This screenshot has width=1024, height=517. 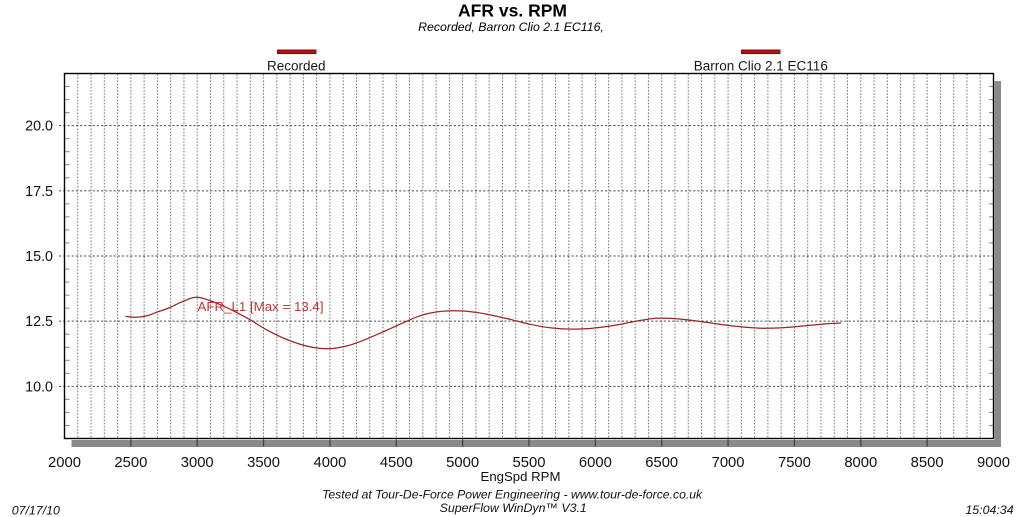 I want to click on svg-text: AFR vs. RPM, so click(x=512, y=11).